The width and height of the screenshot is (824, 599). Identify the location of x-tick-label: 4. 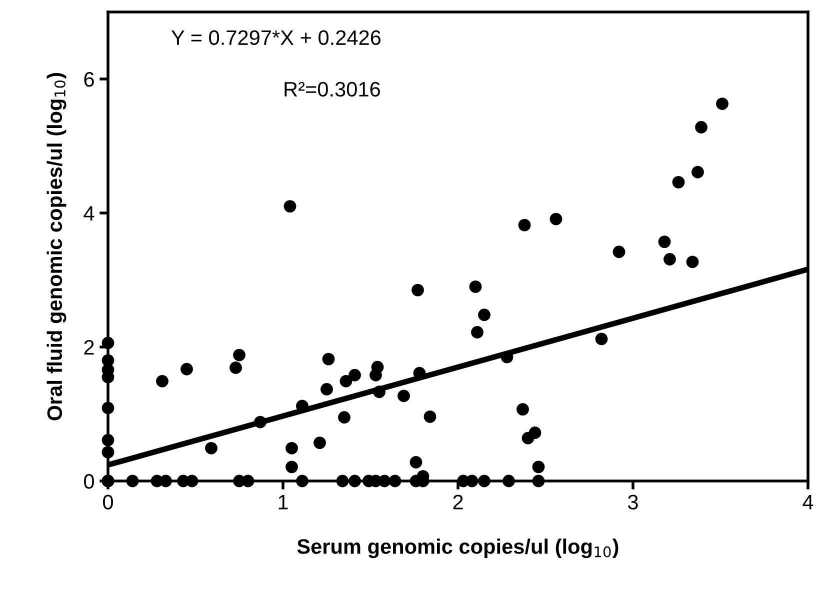
(808, 502).